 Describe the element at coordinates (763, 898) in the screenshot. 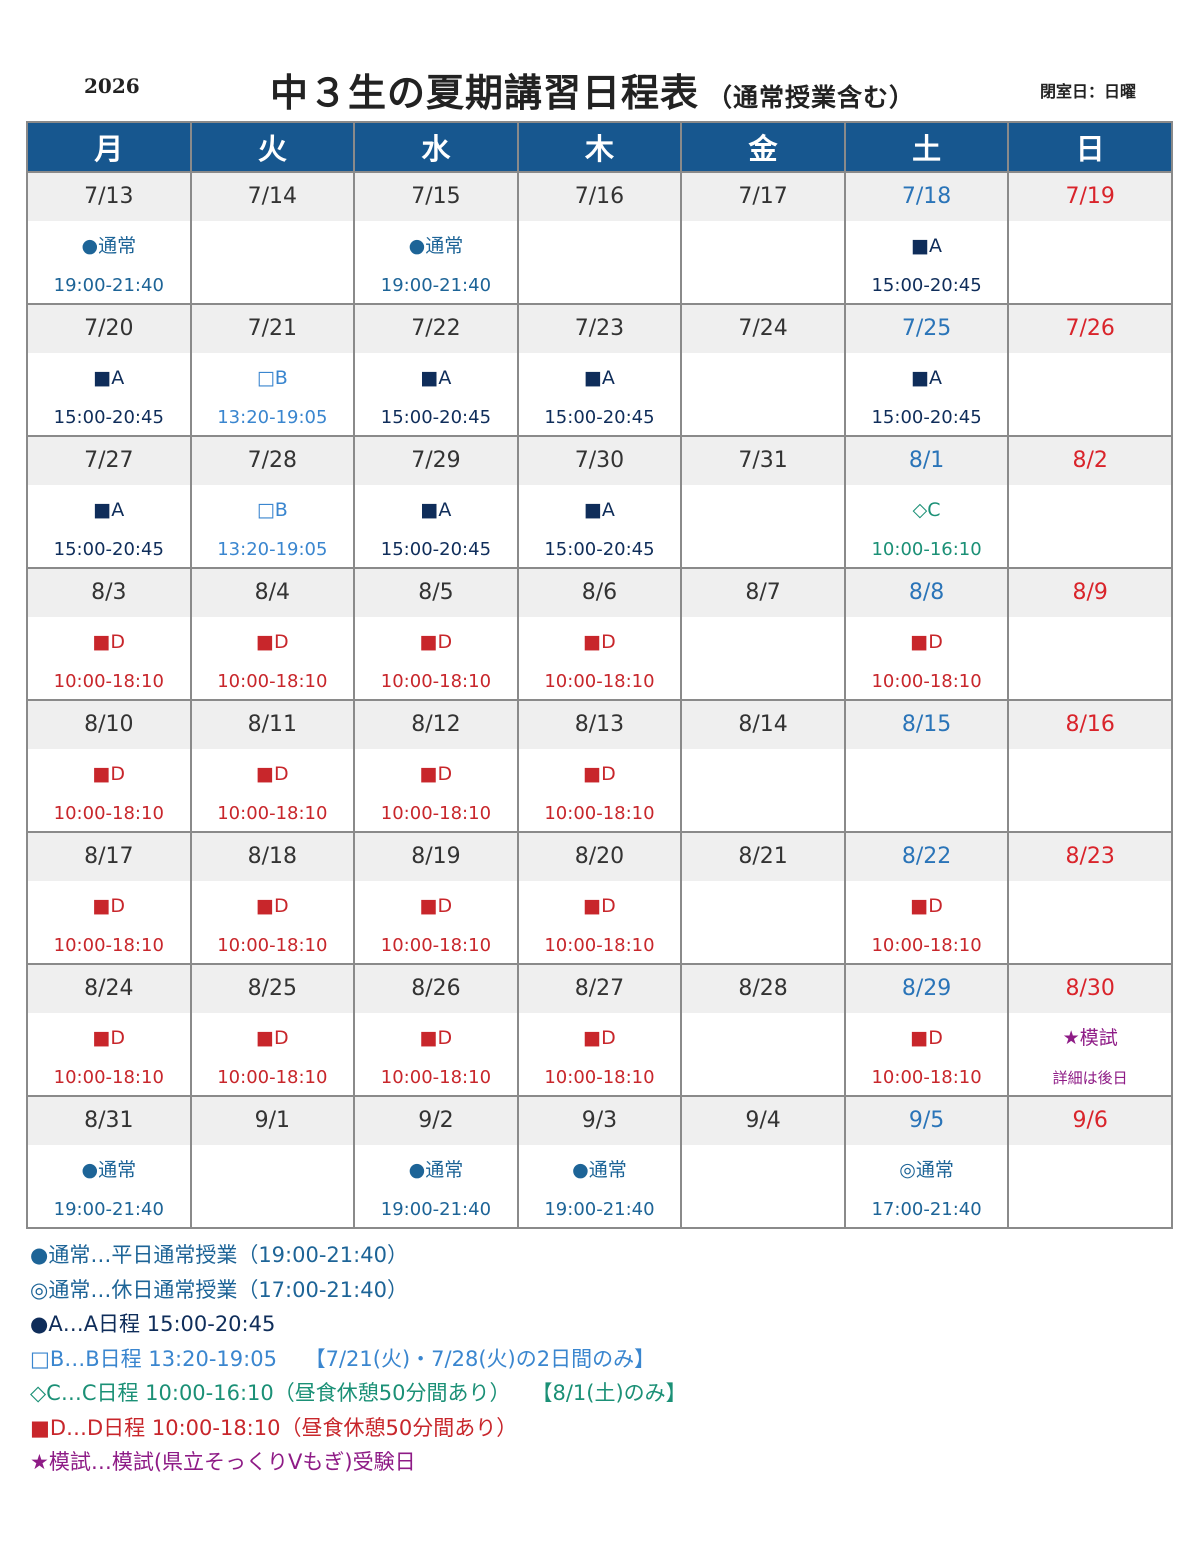

I see `day-cell: 8/21` at that location.